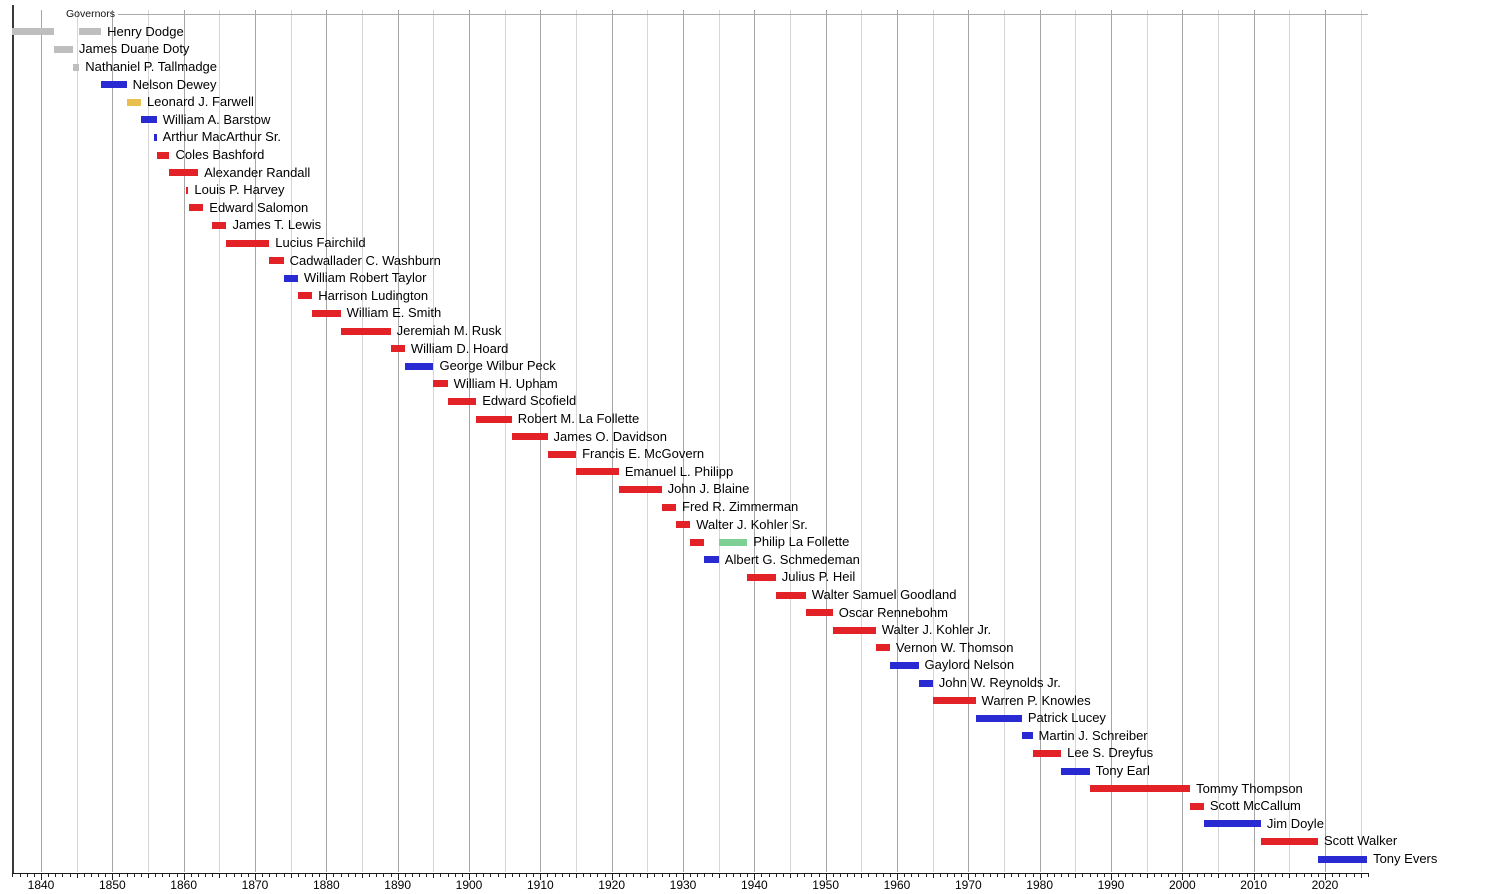 Image resolution: width=1500 pixels, height=894 pixels. Describe the element at coordinates (750, 32) in the screenshot. I see `governor-row: Henry Dodge` at that location.